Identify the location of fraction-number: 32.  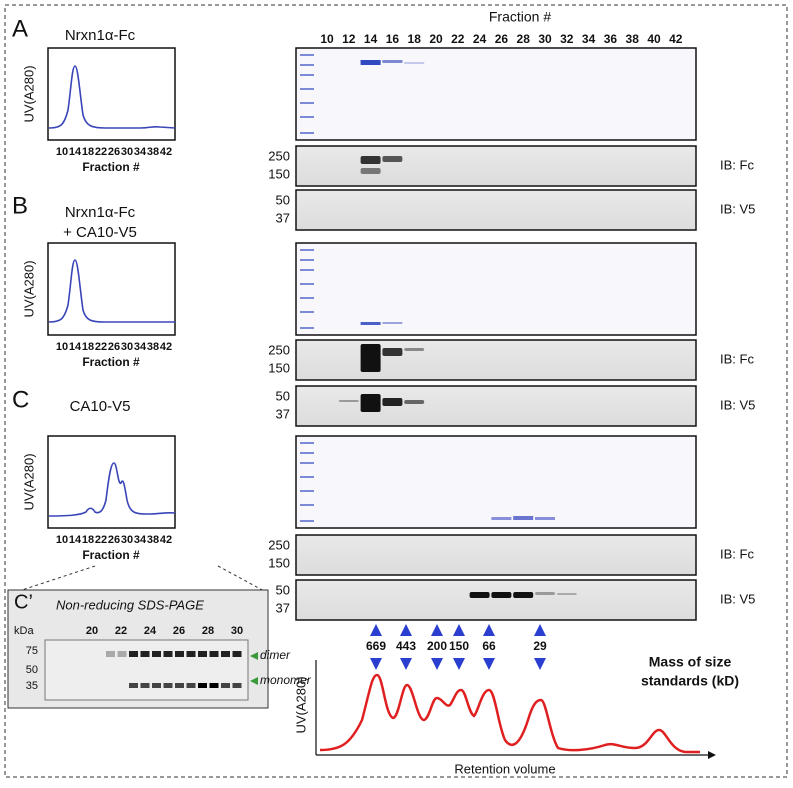
(567, 39).